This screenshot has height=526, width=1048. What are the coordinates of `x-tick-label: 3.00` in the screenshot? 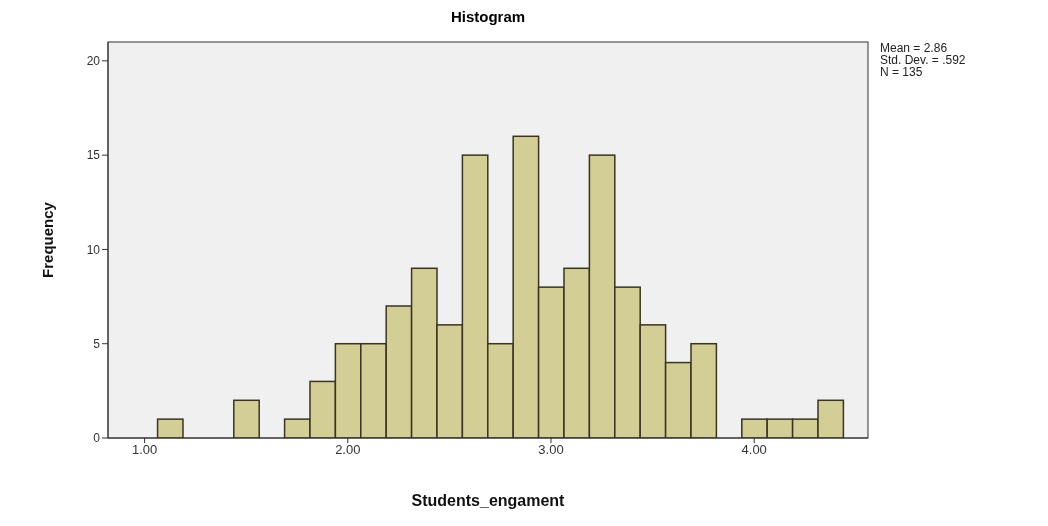 It's located at (551, 450).